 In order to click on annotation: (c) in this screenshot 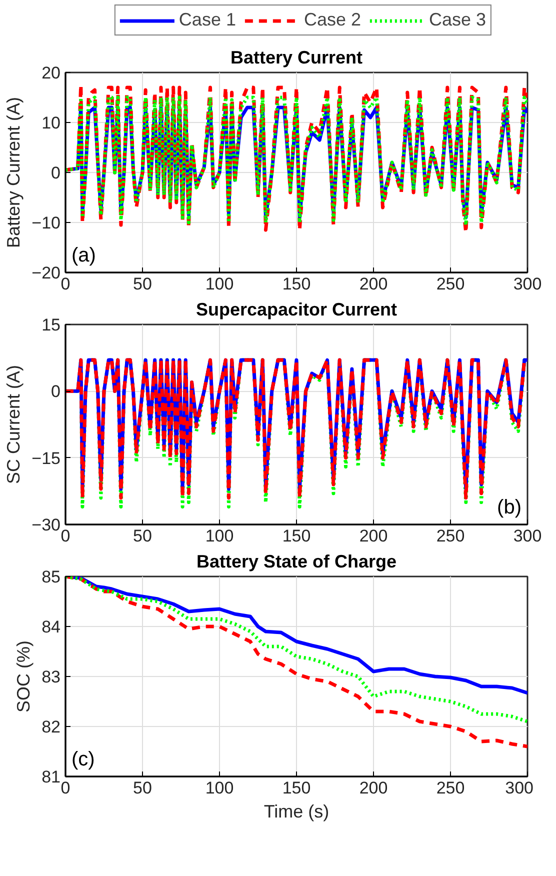, I will do `click(83, 759)`.